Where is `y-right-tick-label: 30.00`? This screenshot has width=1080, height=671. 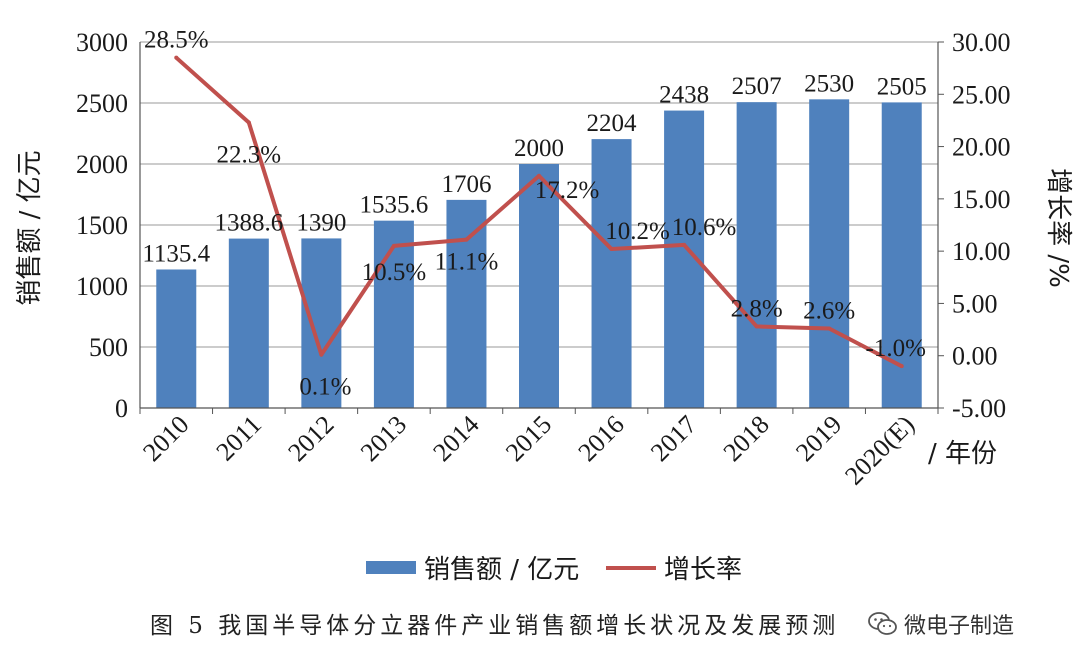 y-right-tick-label: 30.00 is located at coordinates (981, 42).